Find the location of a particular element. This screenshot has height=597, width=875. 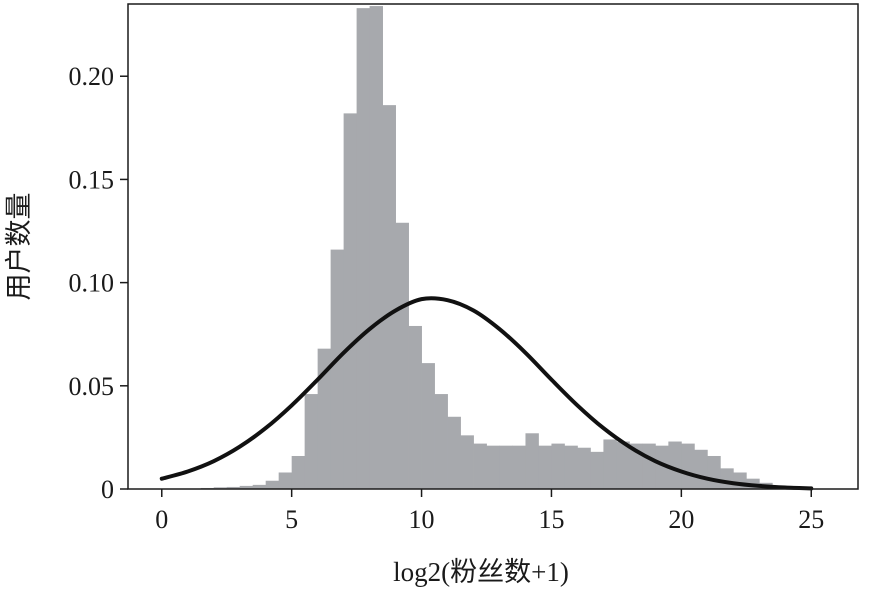

y-tick-label: 0.10 is located at coordinates (92, 283).